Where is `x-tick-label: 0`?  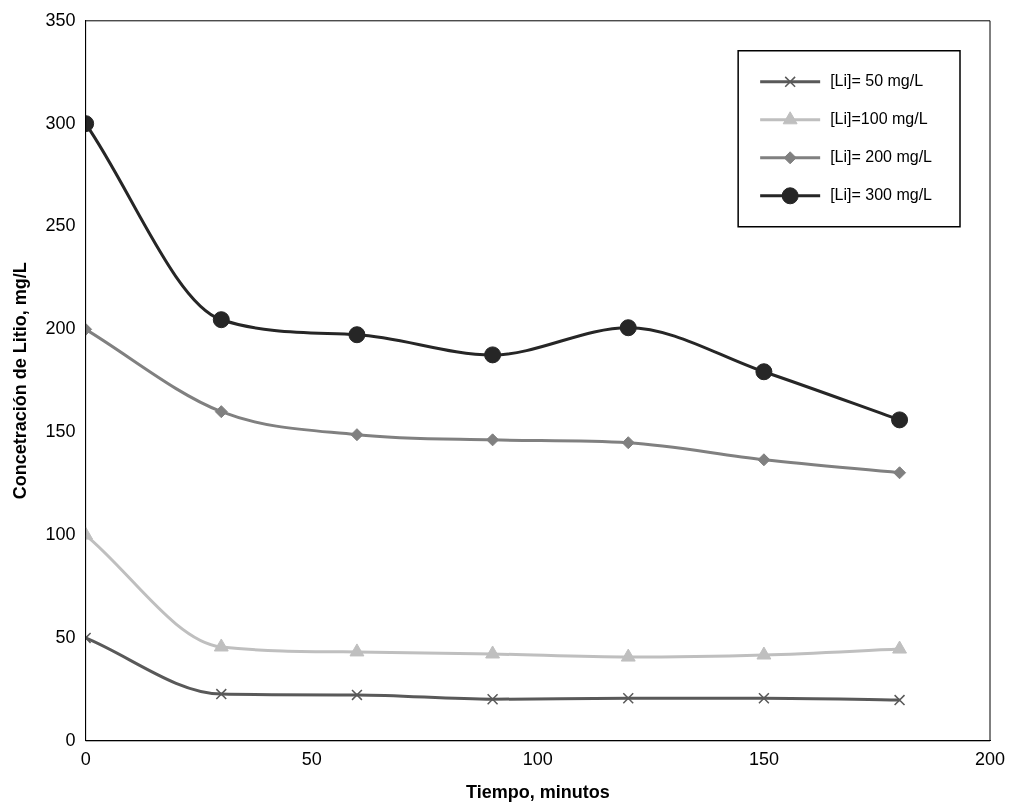
x-tick-label: 0 is located at coordinates (85, 758).